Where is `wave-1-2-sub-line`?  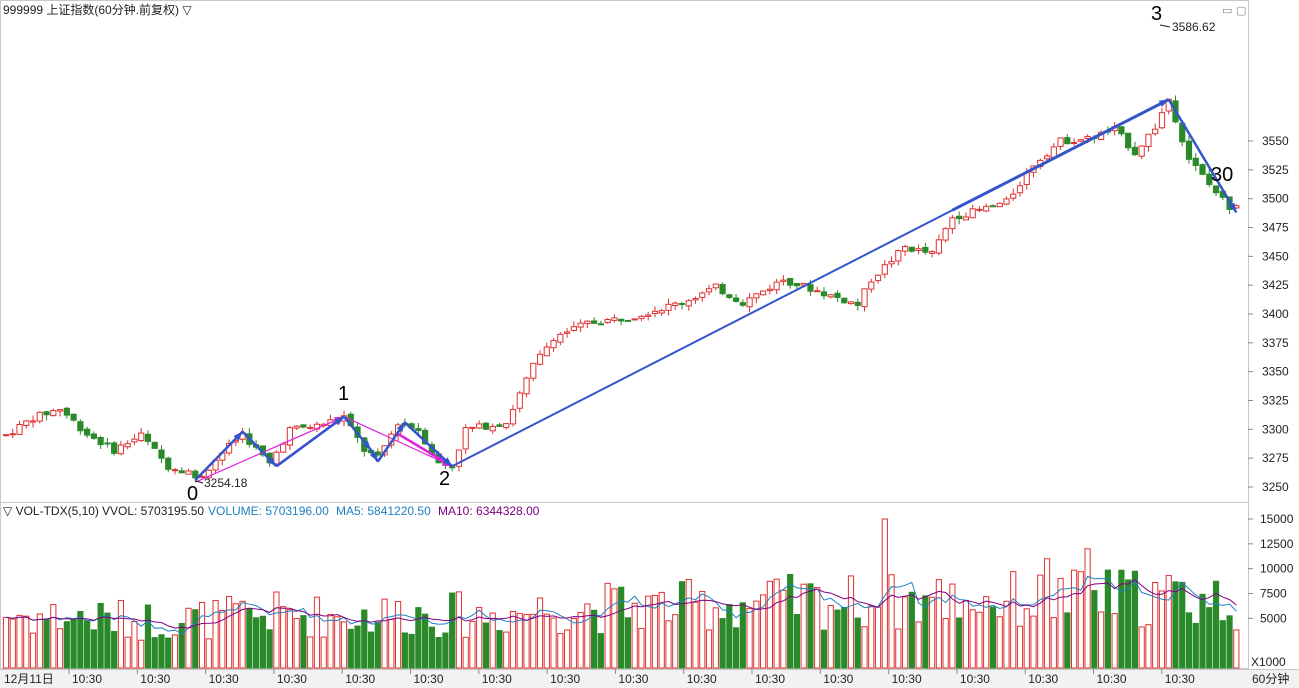 wave-1-2-sub-line is located at coordinates (425, 450).